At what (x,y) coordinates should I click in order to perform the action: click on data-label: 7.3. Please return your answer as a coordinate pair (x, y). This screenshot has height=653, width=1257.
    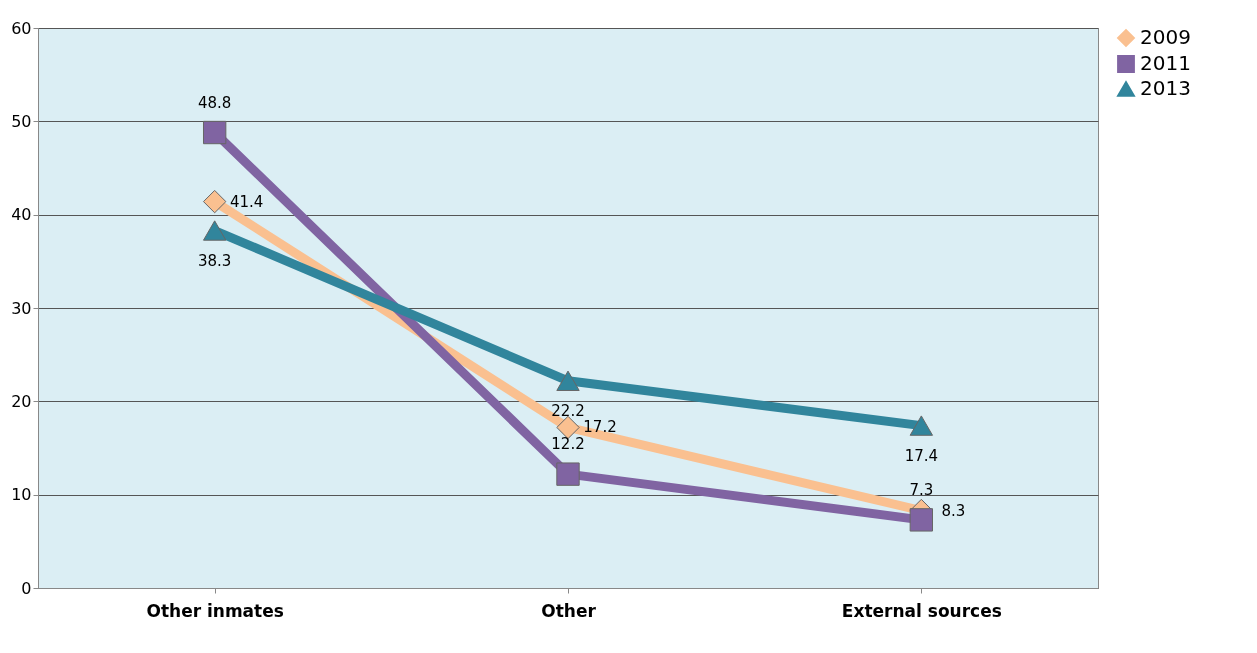
    Looking at the image, I should click on (921, 489).